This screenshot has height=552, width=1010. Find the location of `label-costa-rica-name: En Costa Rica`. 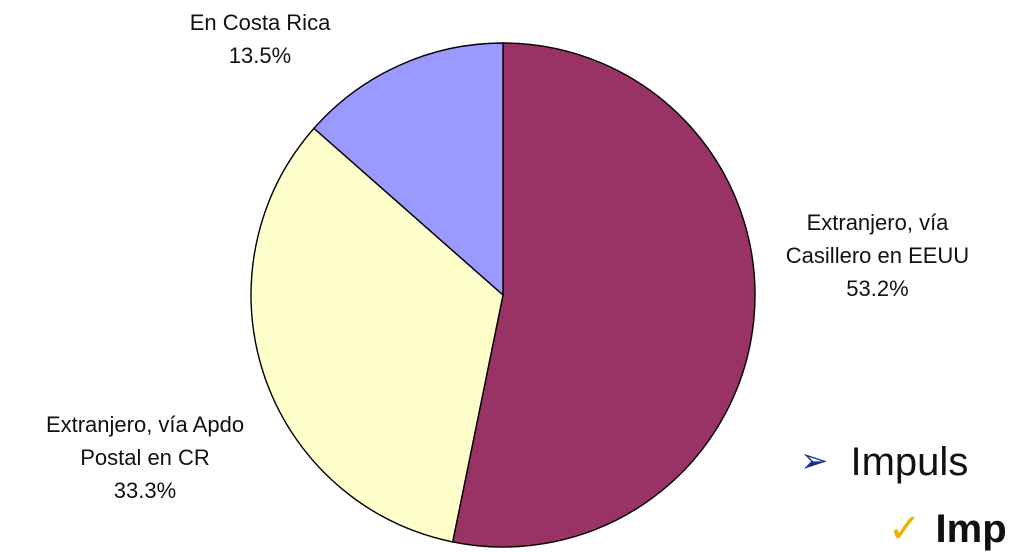

label-costa-rica-name: En Costa Rica is located at coordinates (260, 22).